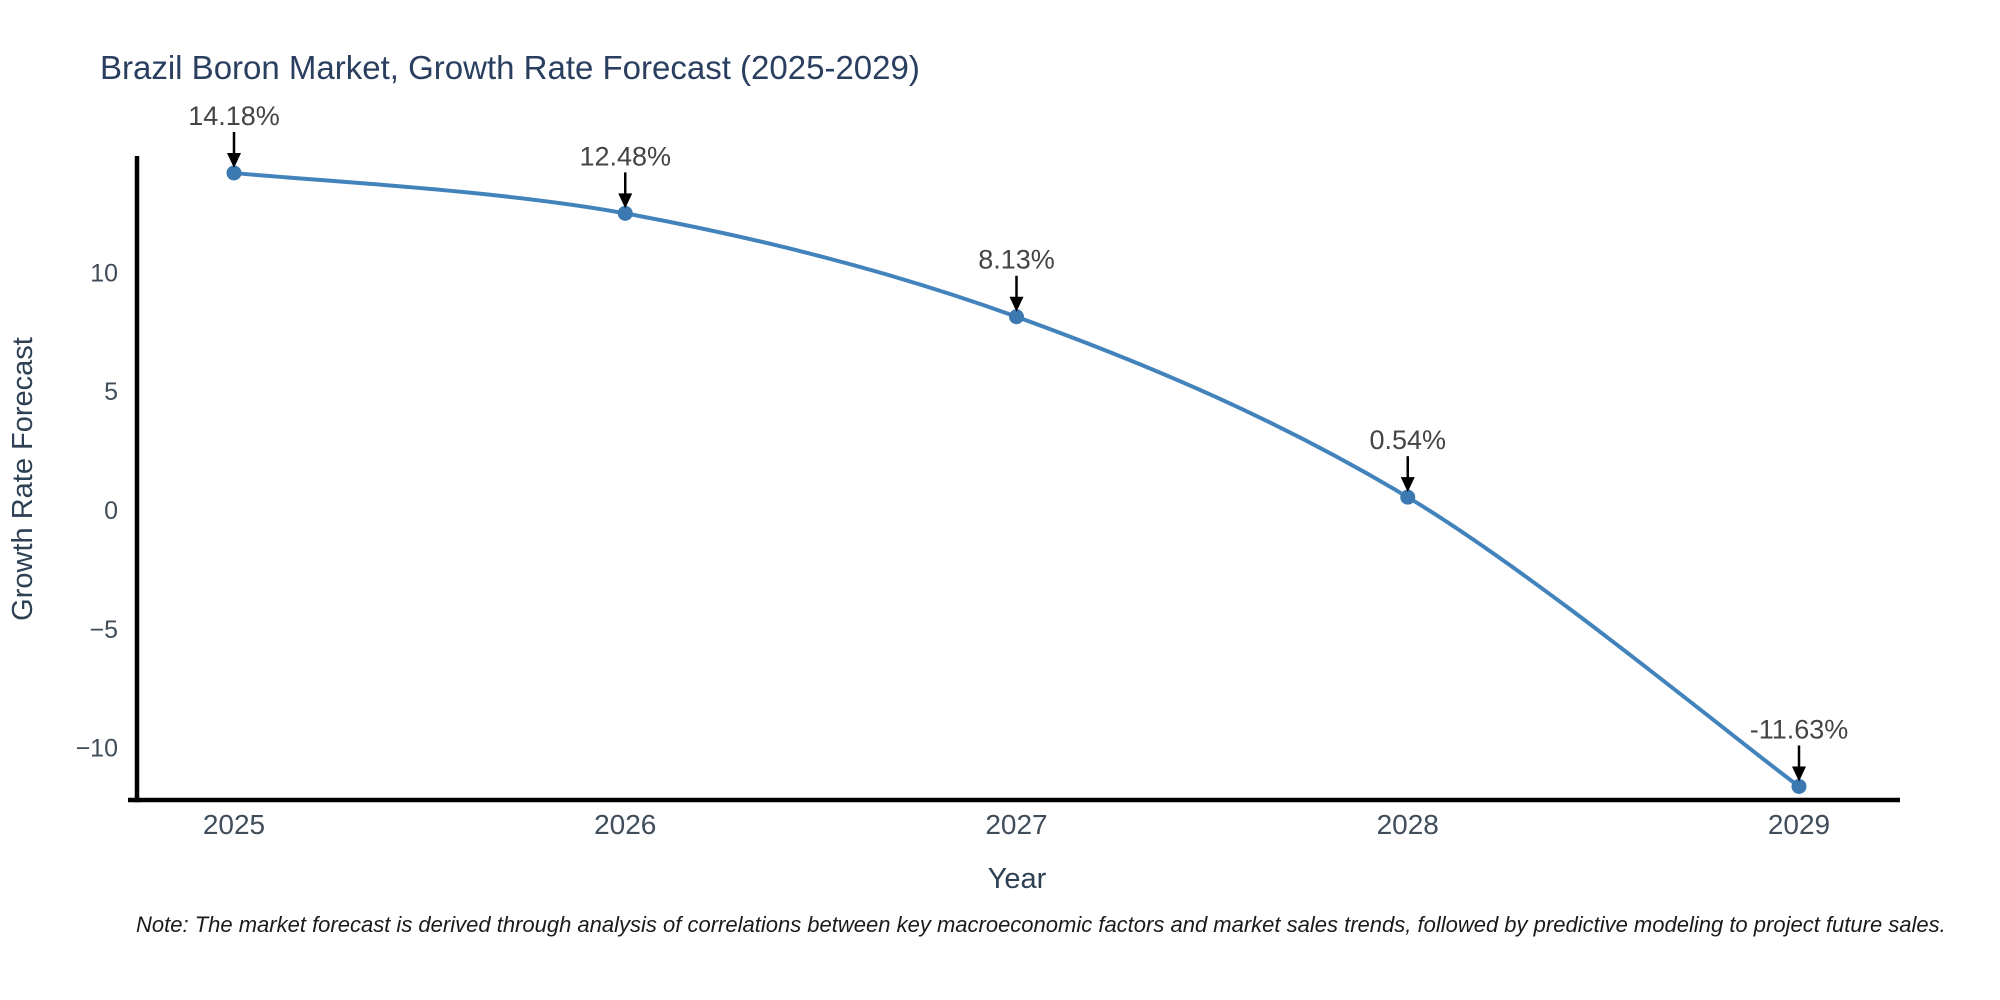 Image resolution: width=2000 pixels, height=1000 pixels. What do you see at coordinates (234, 116) in the screenshot?
I see `annotation-label: 14.18%` at bounding box center [234, 116].